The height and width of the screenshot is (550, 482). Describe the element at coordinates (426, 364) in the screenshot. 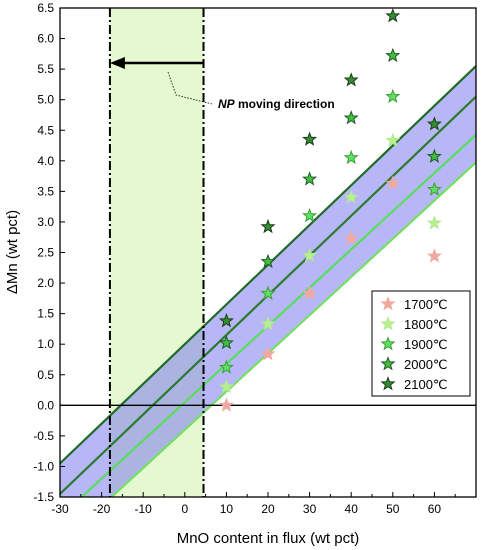

I see `legend-label: 2000℃` at that location.